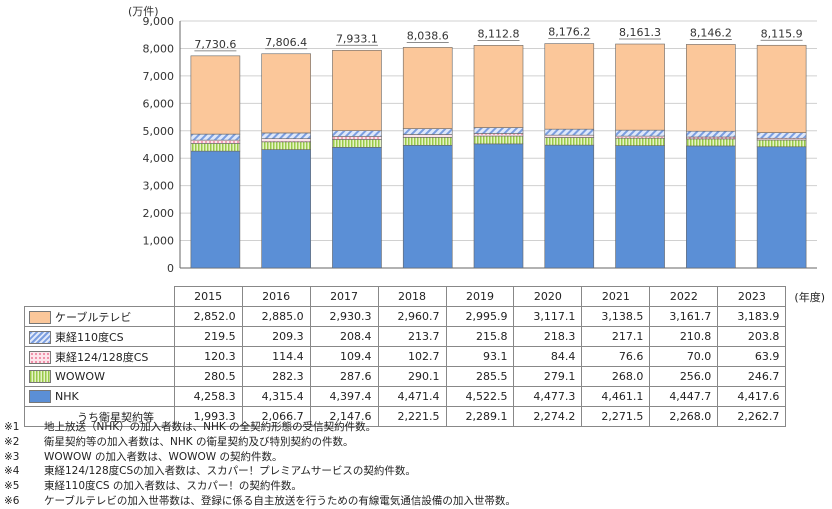 The image size is (832, 509). What do you see at coordinates (412, 316) in the screenshot?
I see `table-cell: 2,960.7` at bounding box center [412, 316].